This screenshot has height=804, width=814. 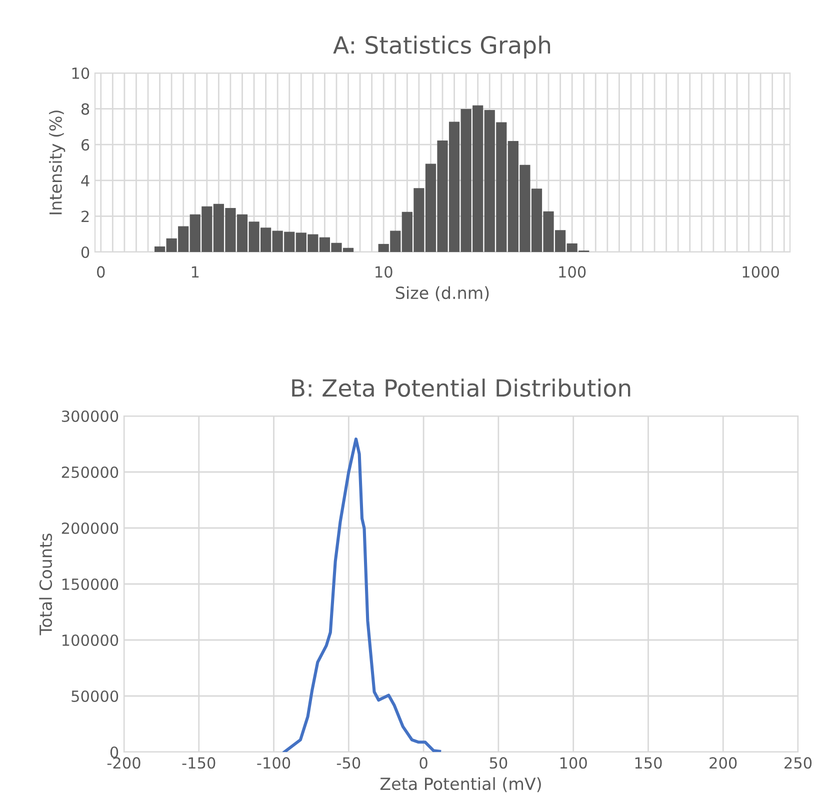 What do you see at coordinates (85, 216) in the screenshot?
I see `y-tick-label: 2` at bounding box center [85, 216].